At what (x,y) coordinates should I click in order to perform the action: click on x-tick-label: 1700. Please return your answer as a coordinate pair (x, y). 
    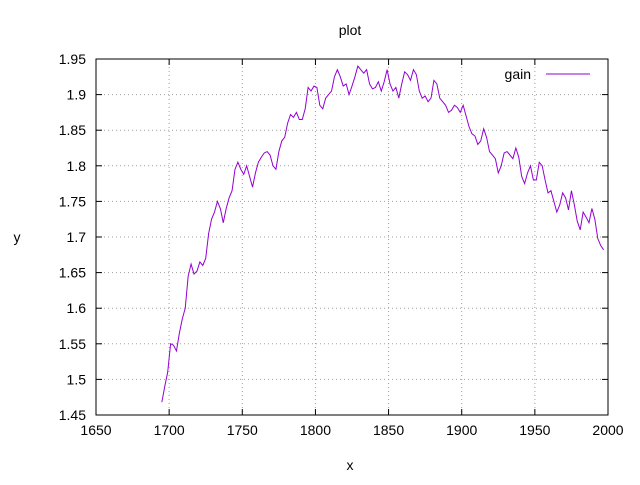
    Looking at the image, I should click on (169, 430).